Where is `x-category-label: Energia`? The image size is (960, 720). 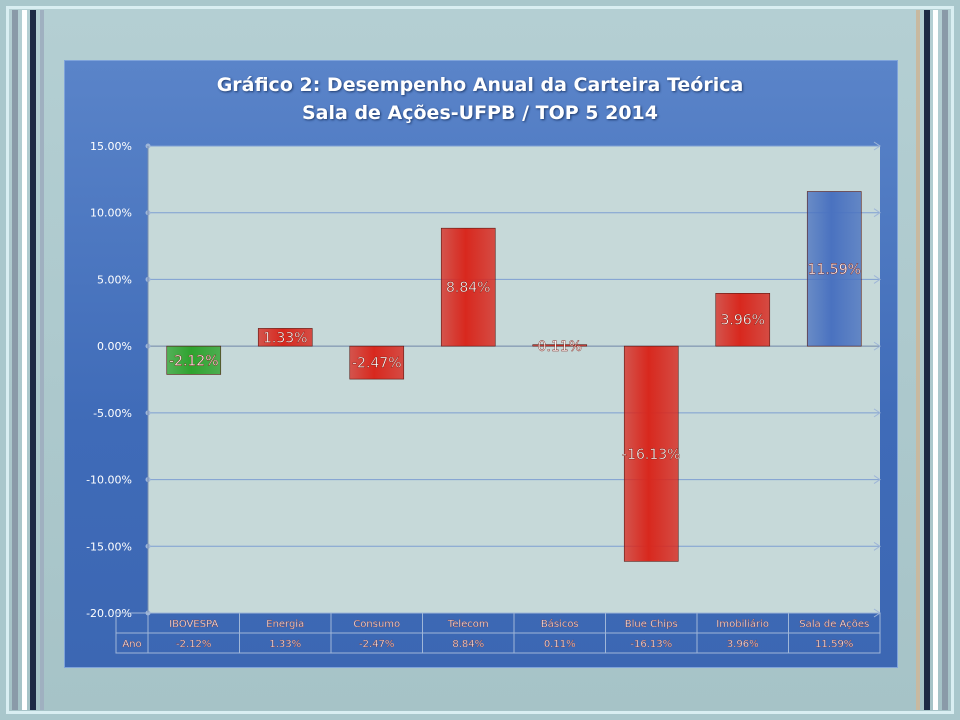
x-category-label: Energia is located at coordinates (285, 624).